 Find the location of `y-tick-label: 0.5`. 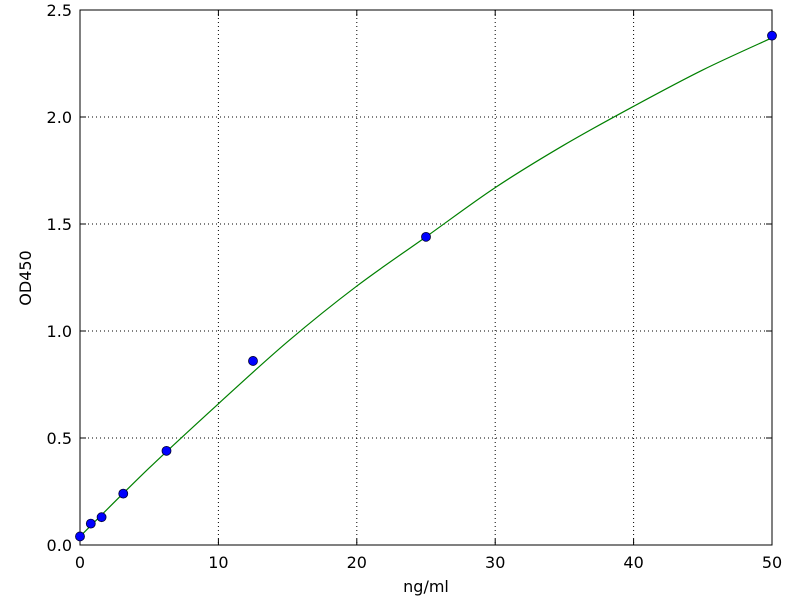

y-tick-label: 0.5 is located at coordinates (59, 438).